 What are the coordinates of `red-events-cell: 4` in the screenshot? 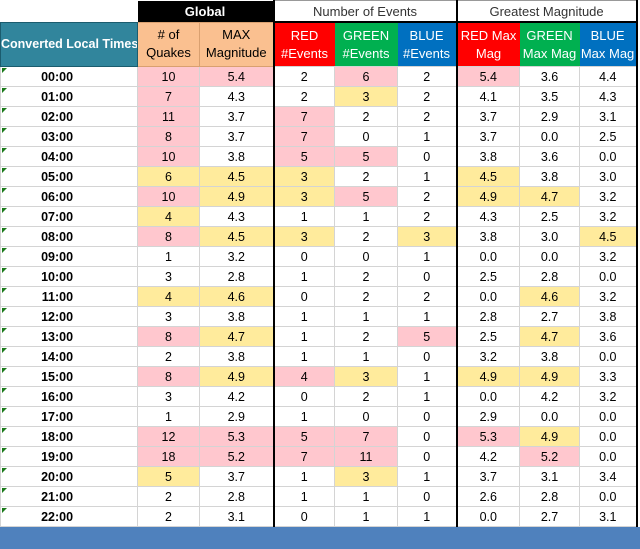 It's located at (304, 376).